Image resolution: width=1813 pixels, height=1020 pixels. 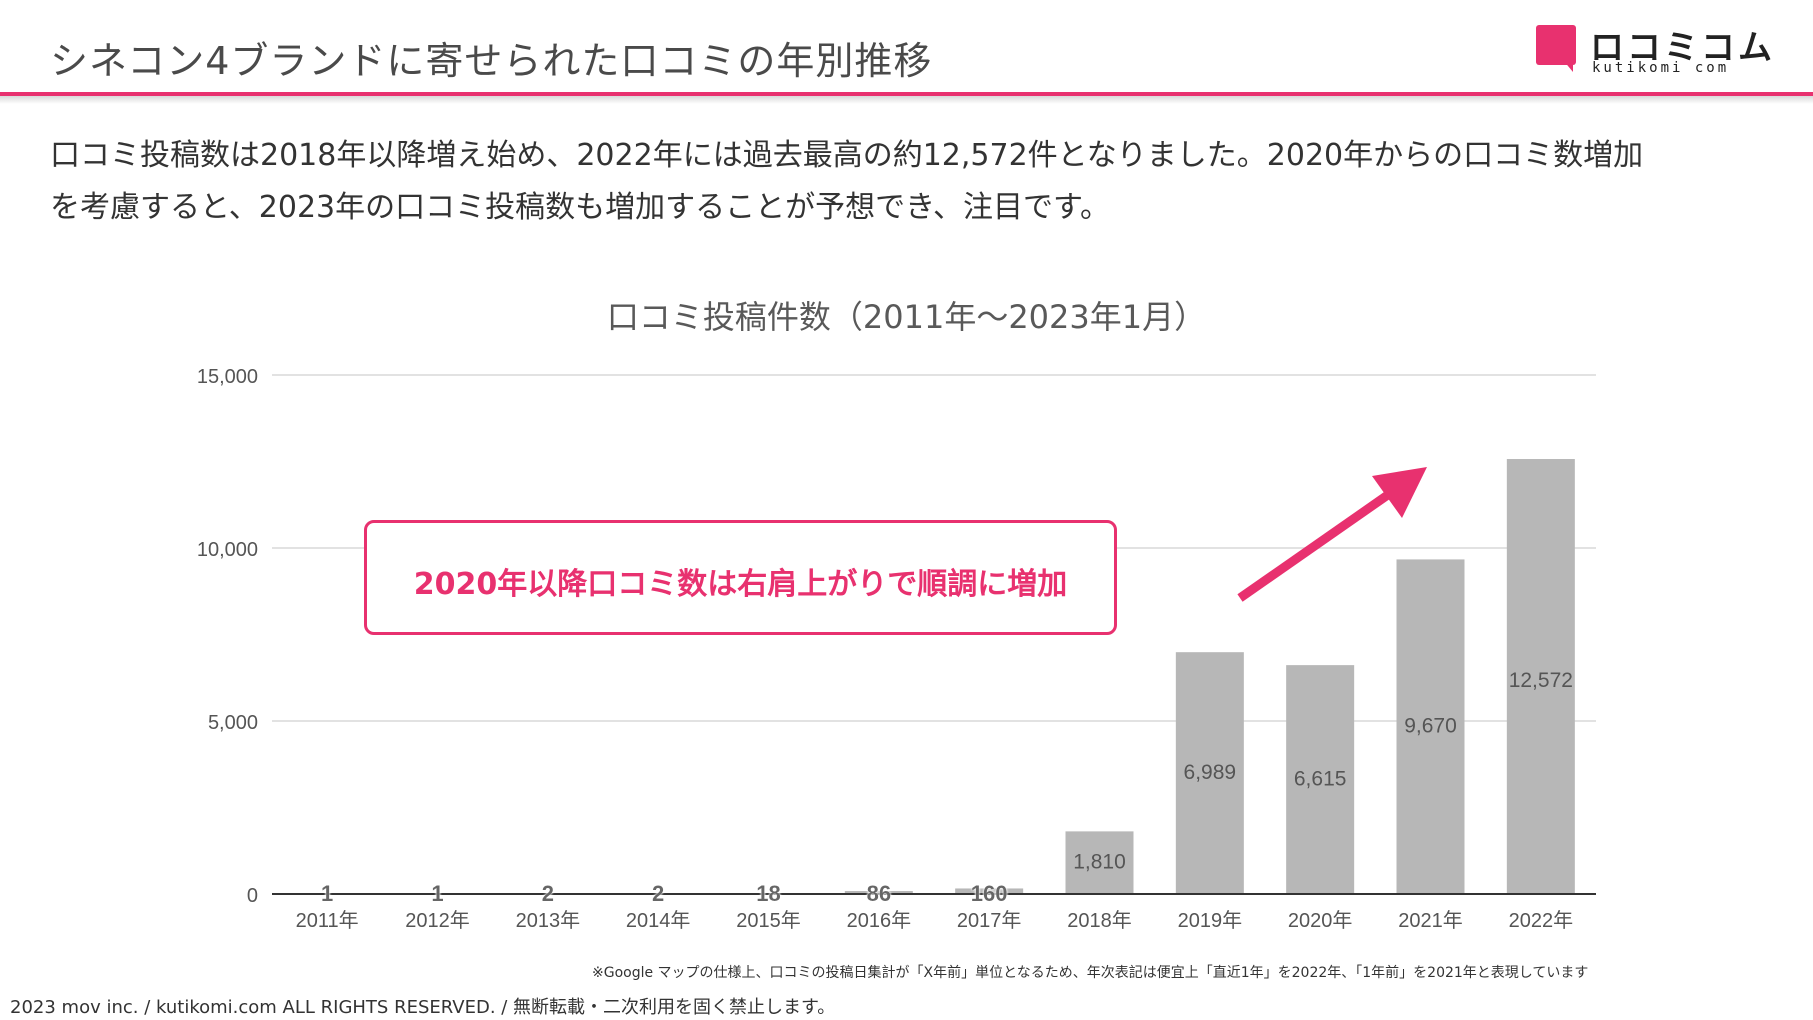 What do you see at coordinates (1541, 680) in the screenshot?
I see `data-label: 12,572` at bounding box center [1541, 680].